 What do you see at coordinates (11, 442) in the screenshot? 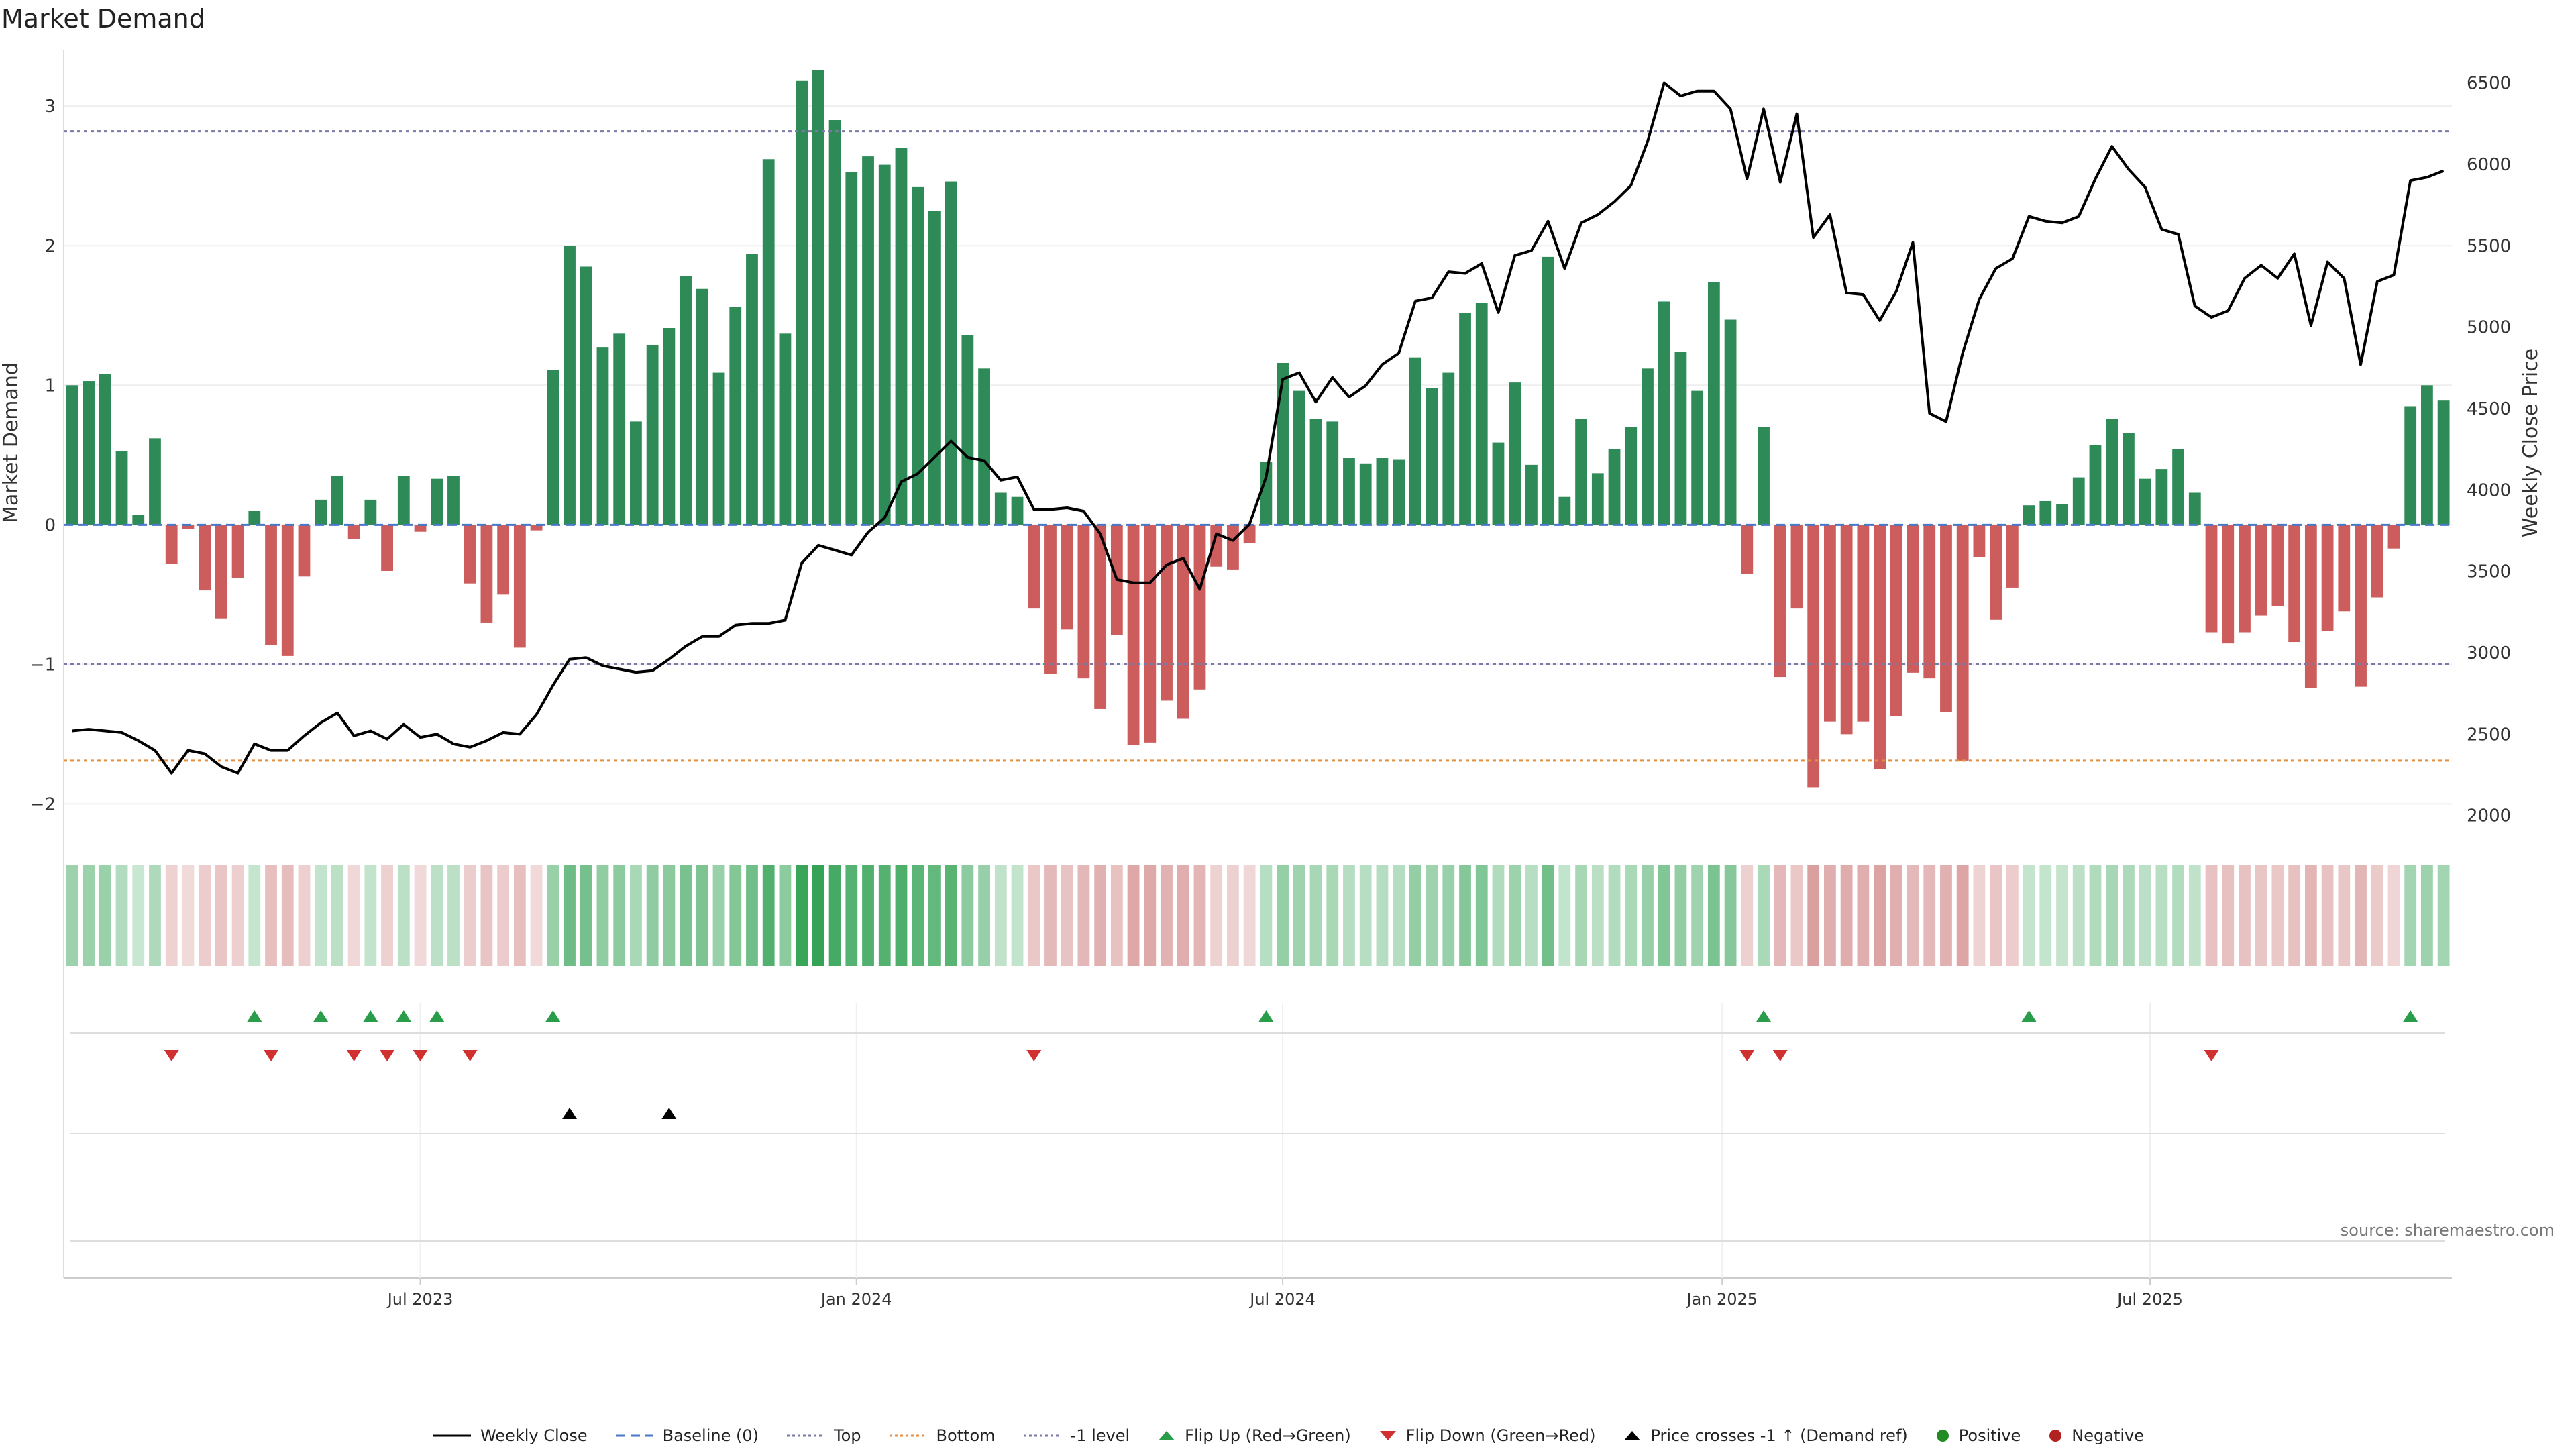
I see `y-axis-title: Market Demand` at bounding box center [11, 442].